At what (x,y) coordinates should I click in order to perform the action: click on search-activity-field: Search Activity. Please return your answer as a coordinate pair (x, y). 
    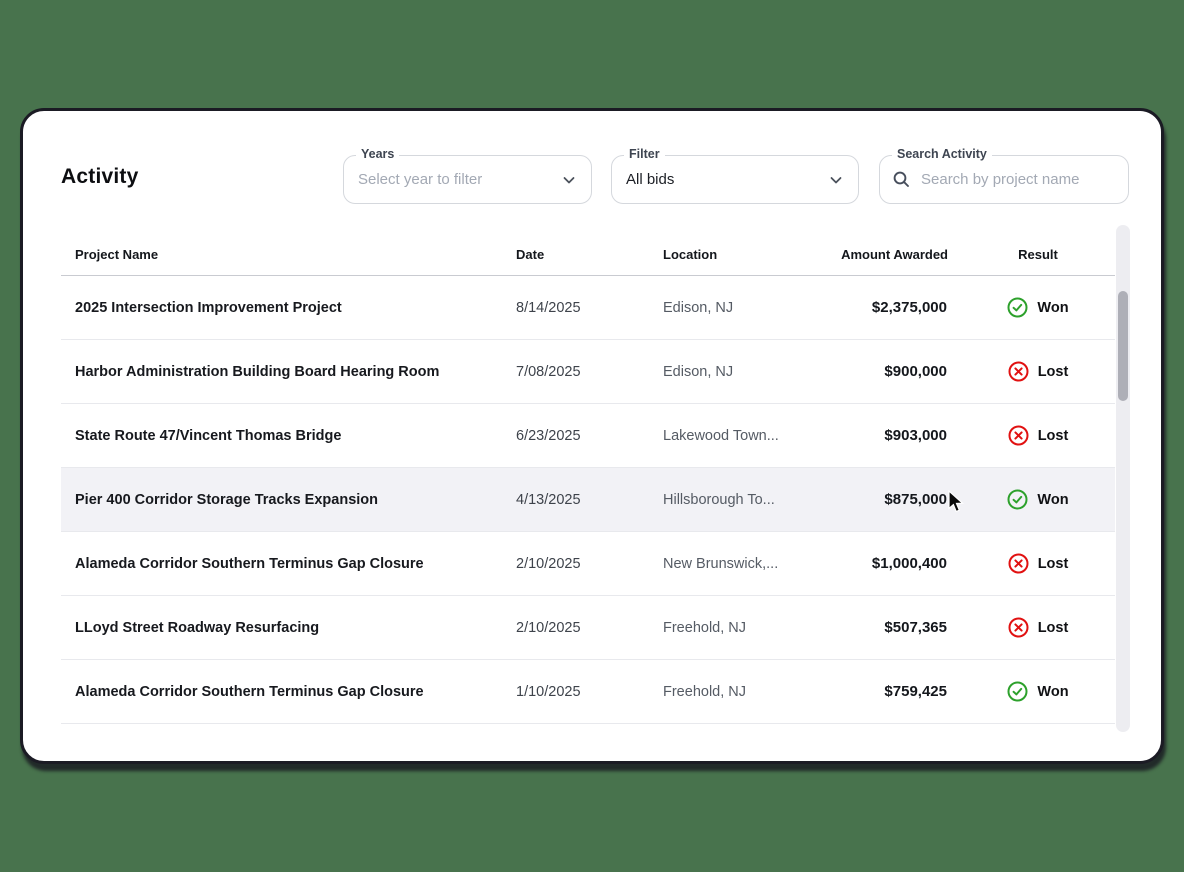
    Looking at the image, I should click on (1004, 175).